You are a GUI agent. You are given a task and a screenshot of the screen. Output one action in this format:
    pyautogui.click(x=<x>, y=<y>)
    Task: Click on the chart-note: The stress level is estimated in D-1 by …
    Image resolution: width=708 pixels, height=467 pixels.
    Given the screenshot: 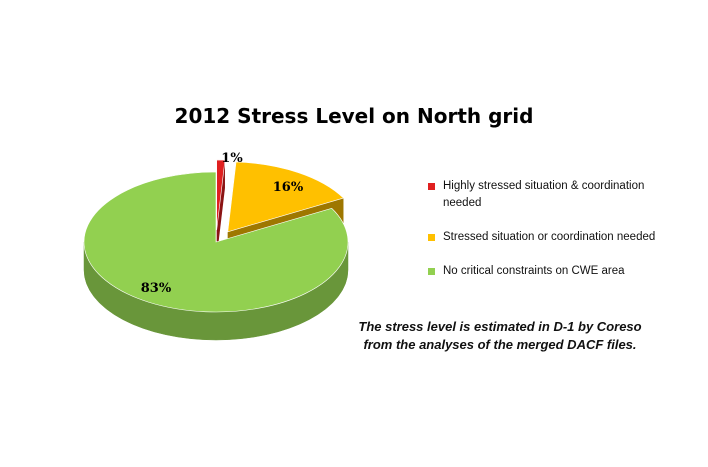 What is the action you would take?
    pyautogui.click(x=500, y=336)
    